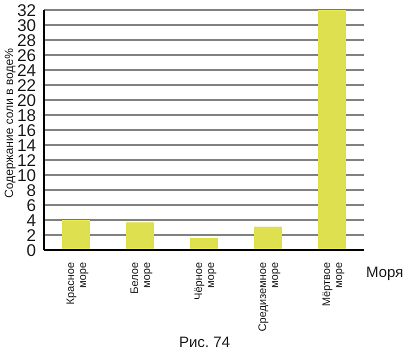 This screenshot has height=355, width=409. What do you see at coordinates (385, 272) in the screenshot?
I see `x-axis-title: Моря` at bounding box center [385, 272].